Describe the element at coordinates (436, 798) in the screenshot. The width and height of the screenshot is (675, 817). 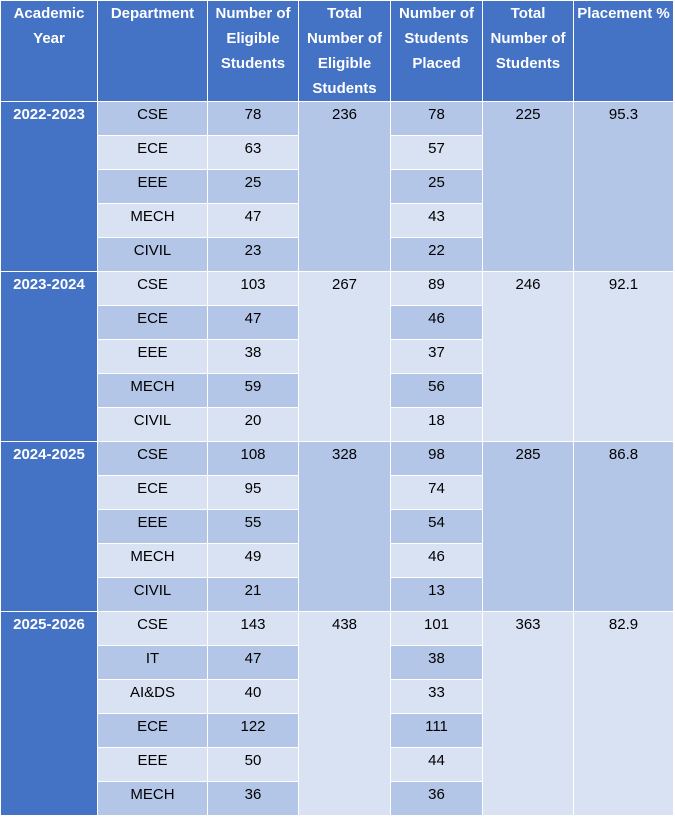
I see `students-placed: 36` at that location.